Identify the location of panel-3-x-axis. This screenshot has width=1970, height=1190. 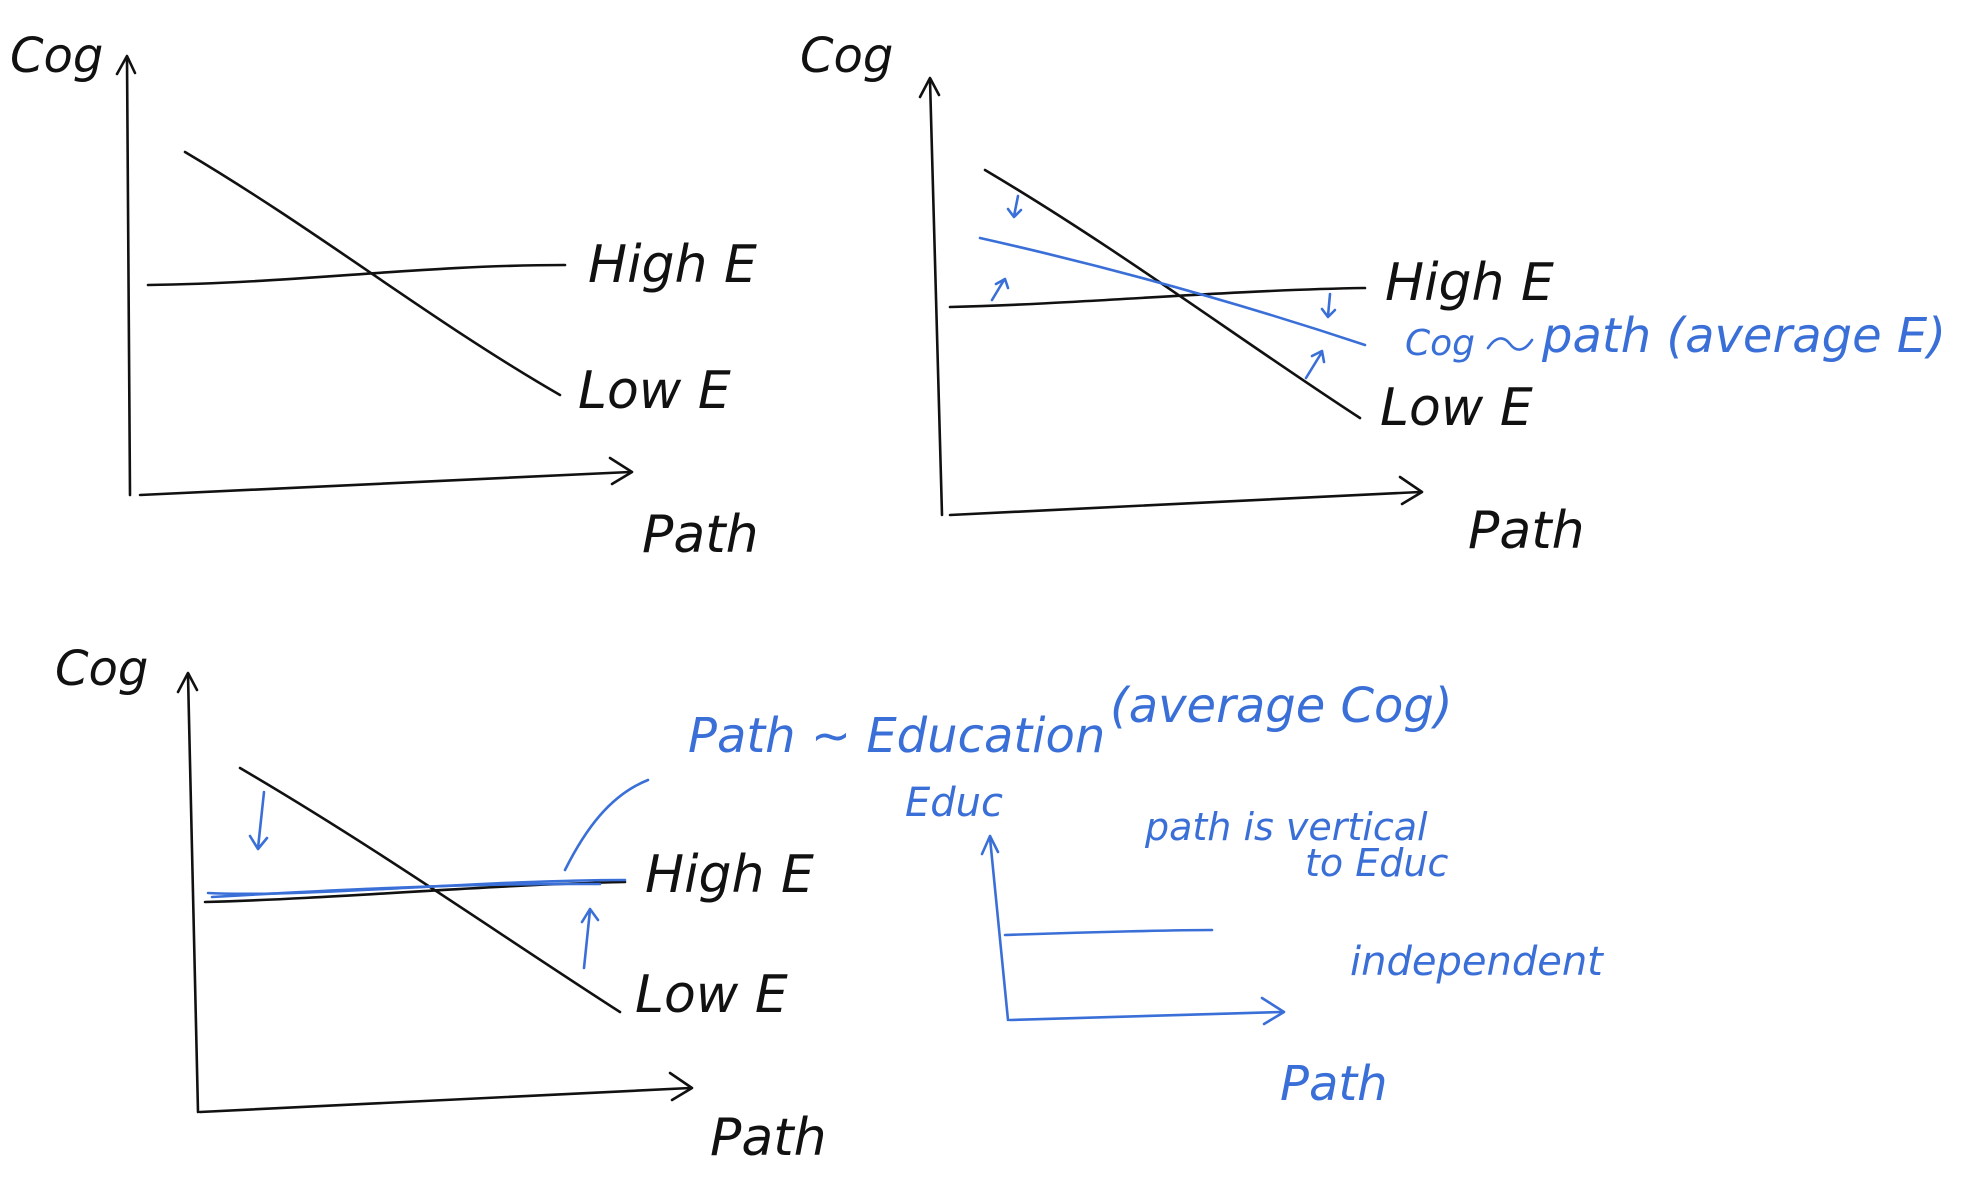
(445, 1100).